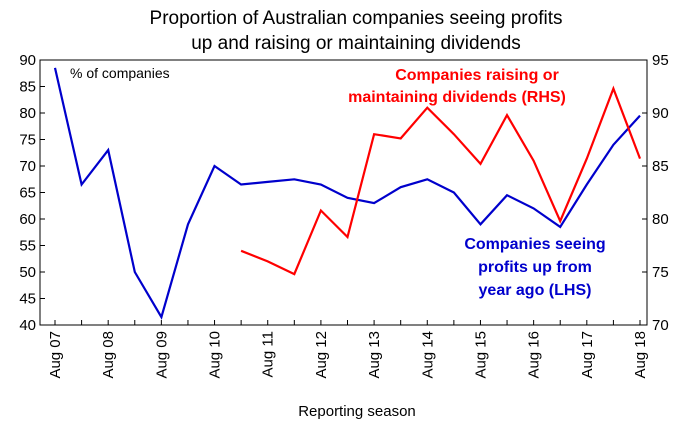 This screenshot has height=424, width=700. What do you see at coordinates (27, 166) in the screenshot?
I see `left-tick-label: 70` at bounding box center [27, 166].